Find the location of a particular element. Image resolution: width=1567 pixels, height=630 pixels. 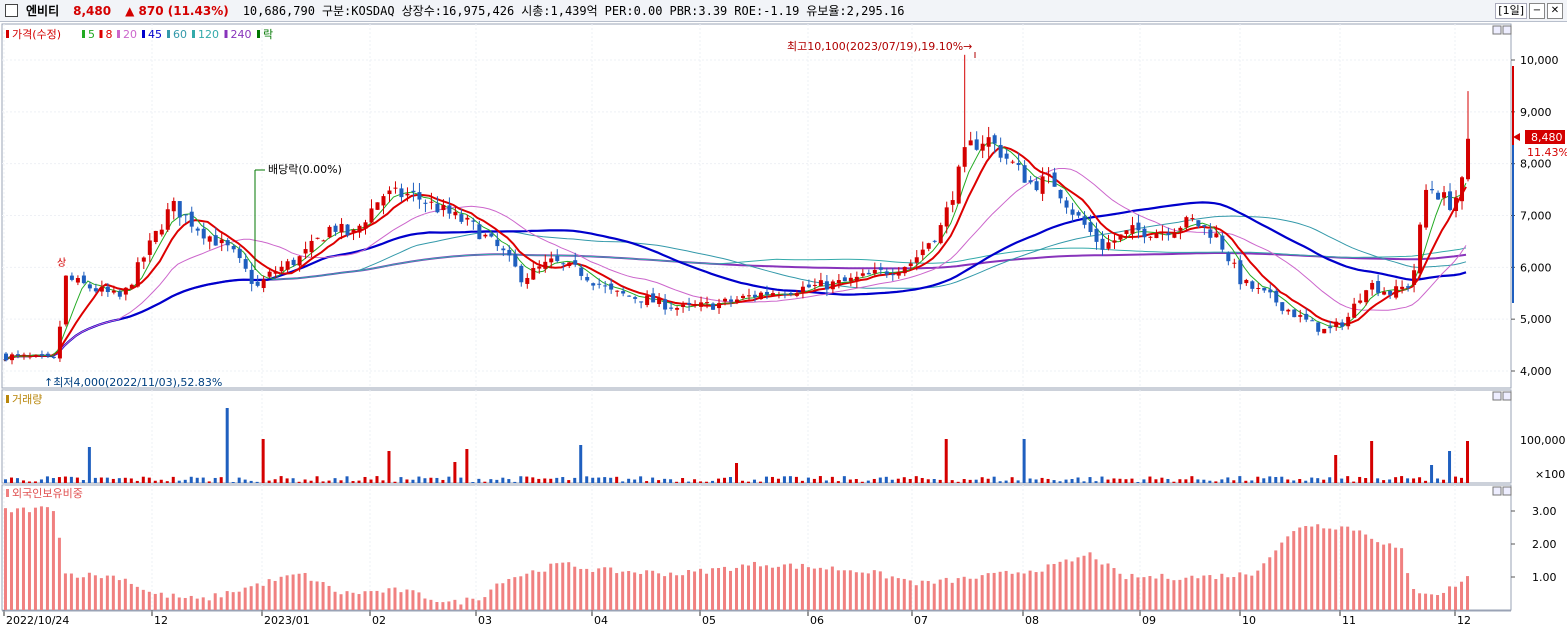

last-price-box is located at coordinates (1545, 137).